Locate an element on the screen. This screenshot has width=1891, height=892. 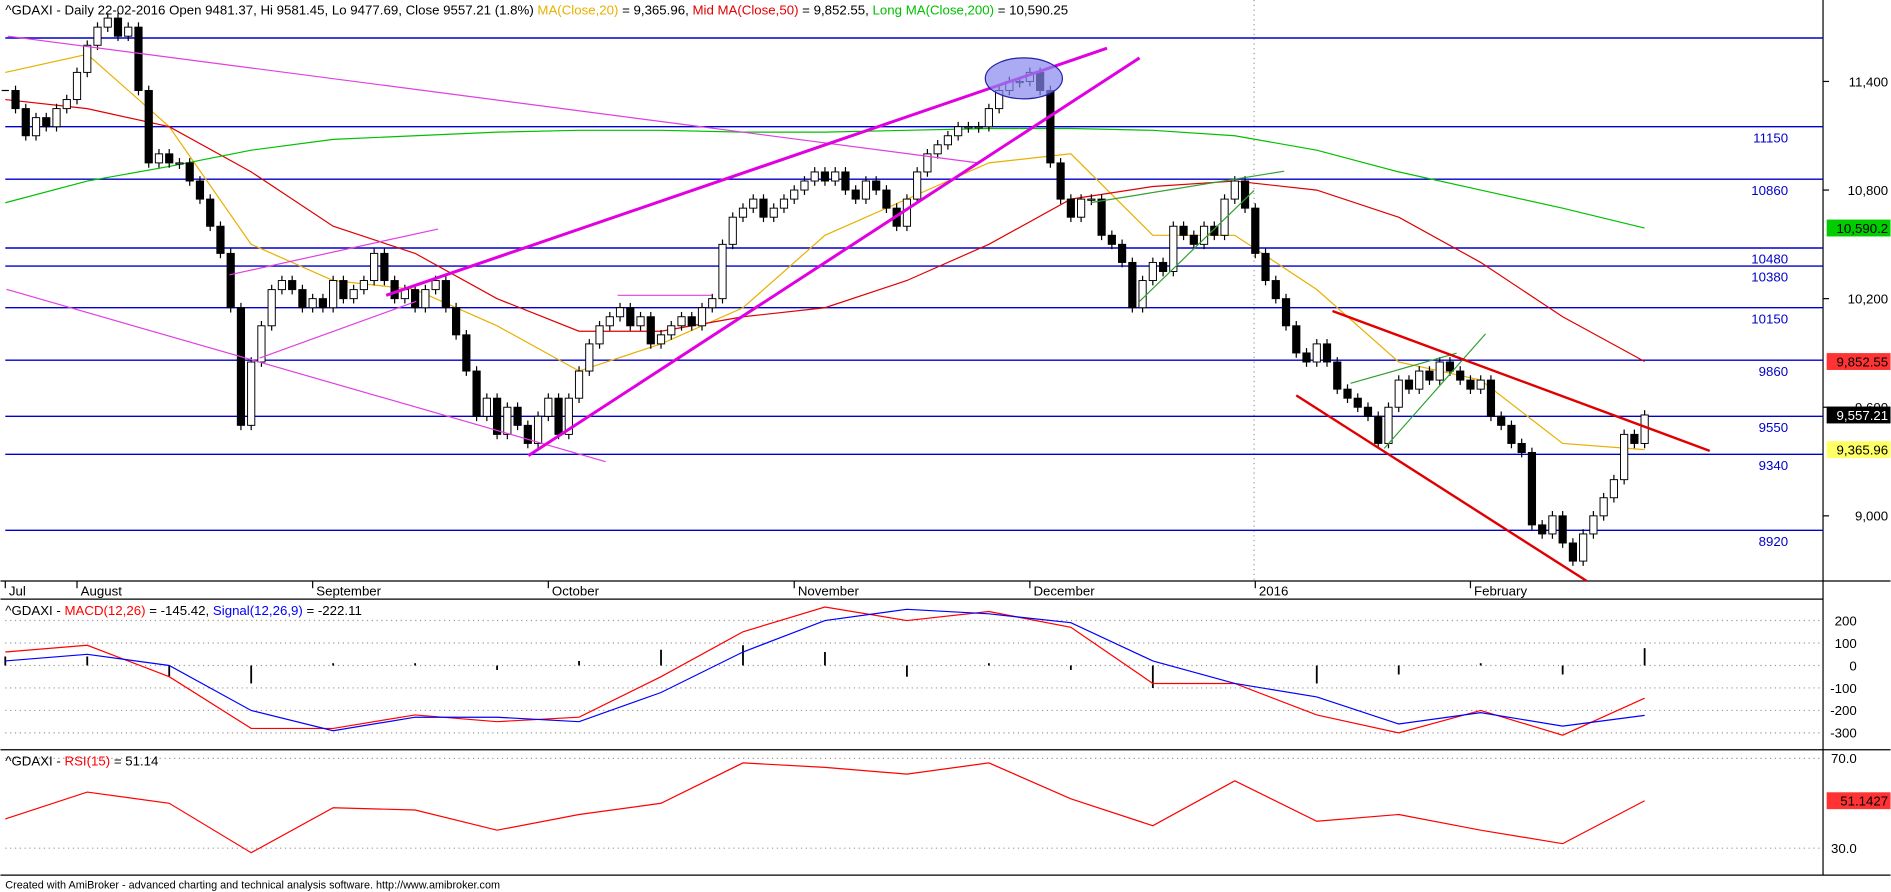
y-tick-label: -100 is located at coordinates (1843, 688).